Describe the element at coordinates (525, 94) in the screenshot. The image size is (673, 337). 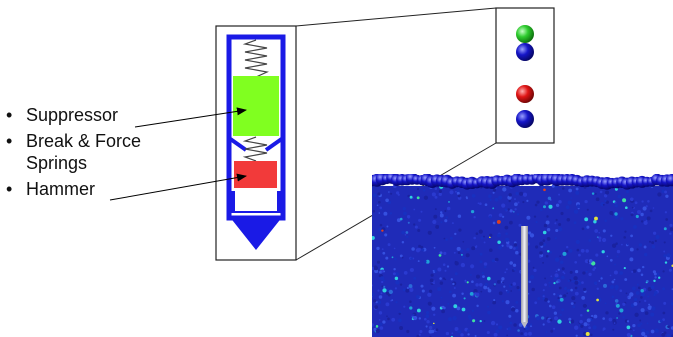
I see `red-sphere-icon` at that location.